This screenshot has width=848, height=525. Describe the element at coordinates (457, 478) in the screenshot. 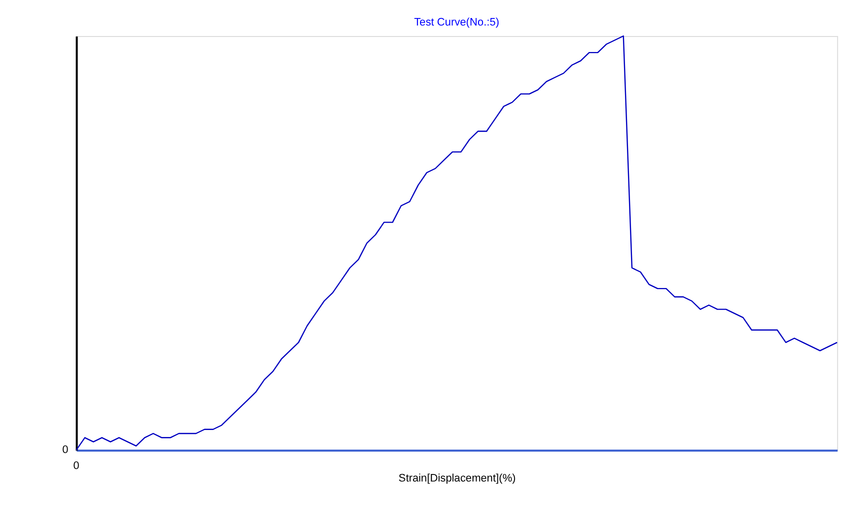

I see `x-axis-title: Strain[Displacement](%)` at that location.